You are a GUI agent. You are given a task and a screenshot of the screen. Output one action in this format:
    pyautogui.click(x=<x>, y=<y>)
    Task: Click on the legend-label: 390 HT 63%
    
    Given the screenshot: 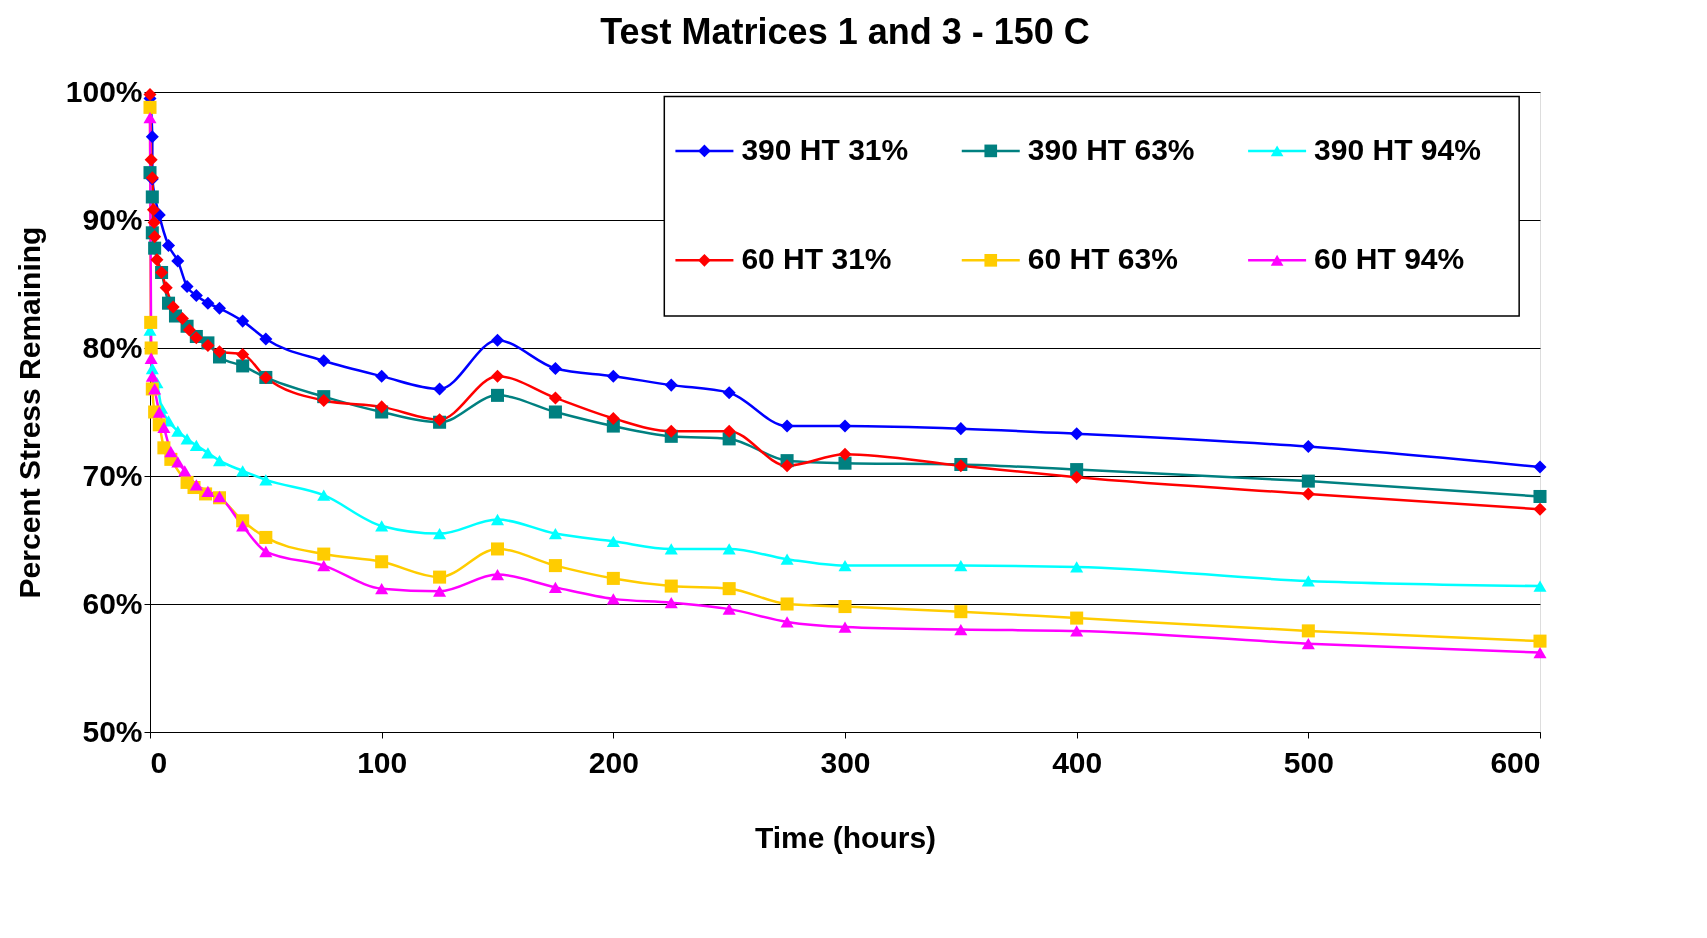 What is the action you would take?
    pyautogui.click(x=1111, y=149)
    